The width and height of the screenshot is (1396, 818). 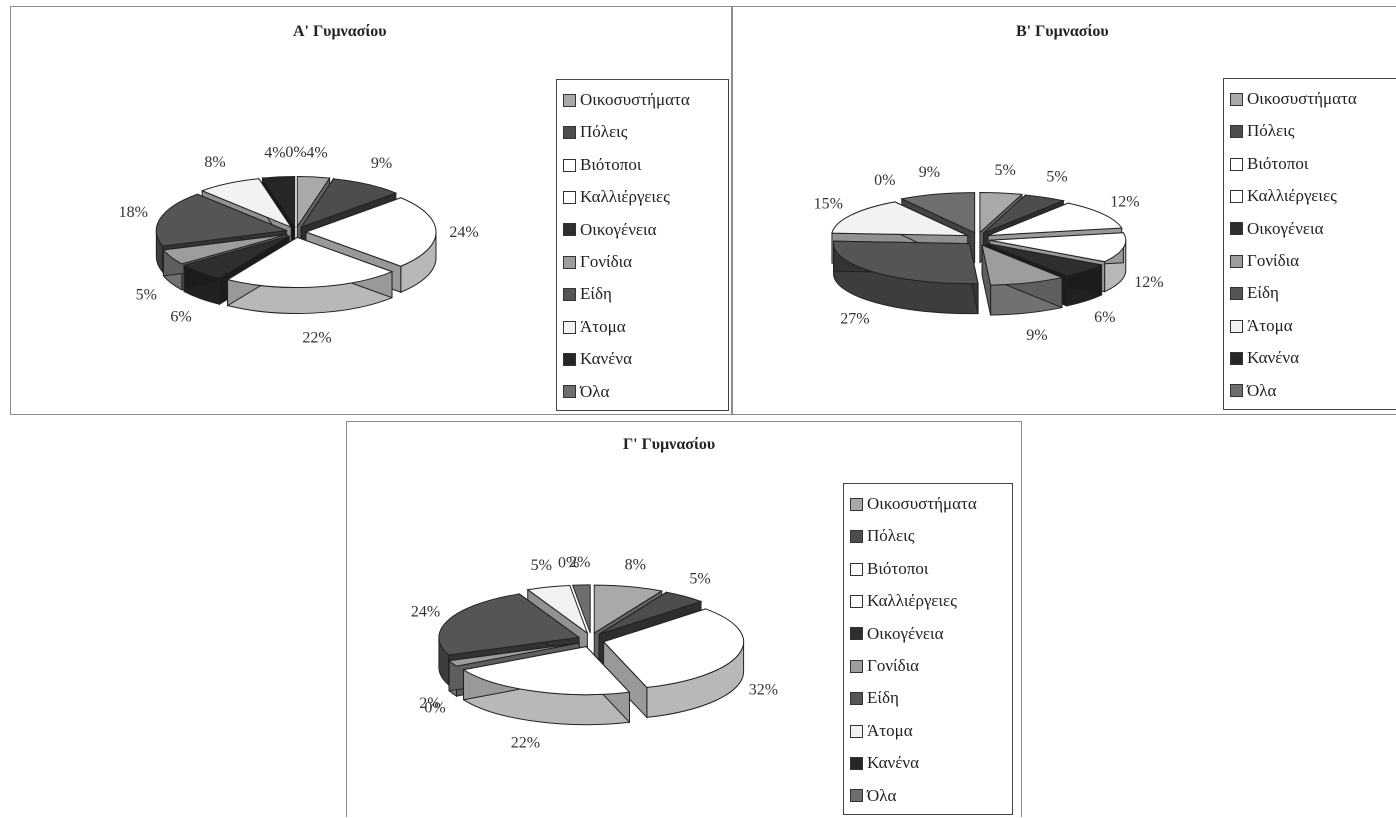 What do you see at coordinates (429, 703) in the screenshot?
I see `data-label: 2%` at bounding box center [429, 703].